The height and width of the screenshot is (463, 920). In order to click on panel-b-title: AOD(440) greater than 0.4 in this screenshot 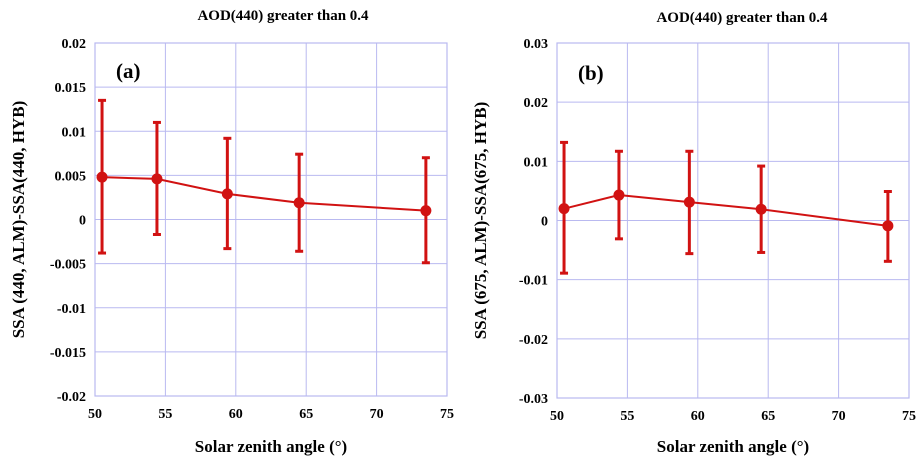, I will do `click(742, 18)`.